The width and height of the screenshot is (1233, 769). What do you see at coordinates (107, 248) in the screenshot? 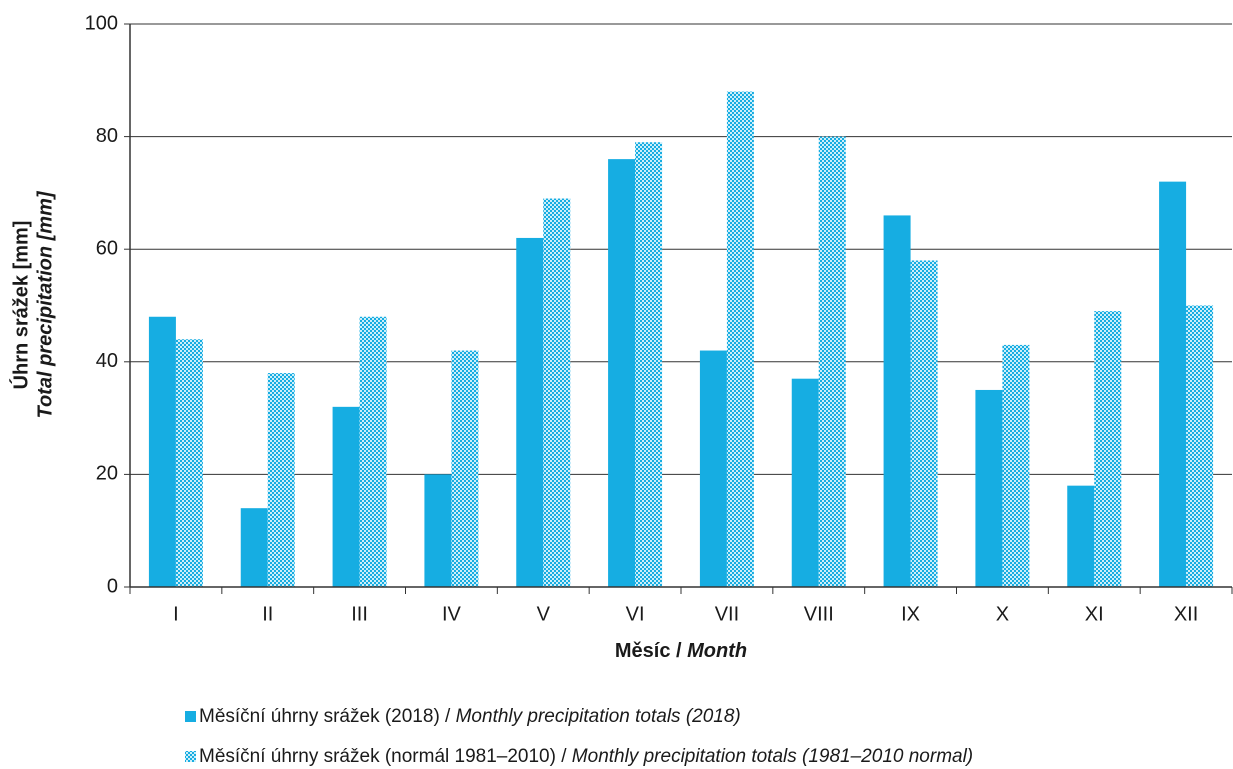
I see `y-tick-label: 60` at bounding box center [107, 248].